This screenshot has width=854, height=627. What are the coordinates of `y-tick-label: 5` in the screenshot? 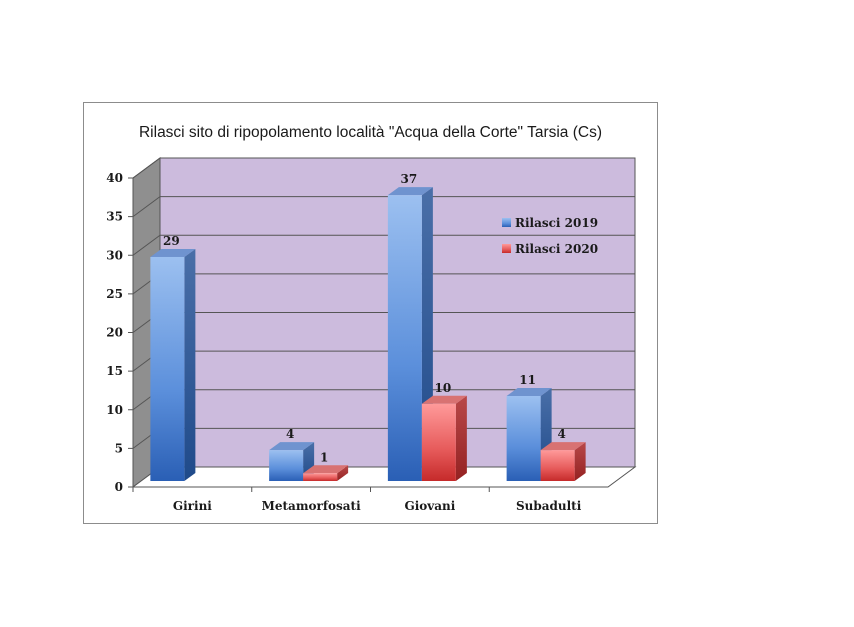 It's located at (119, 448).